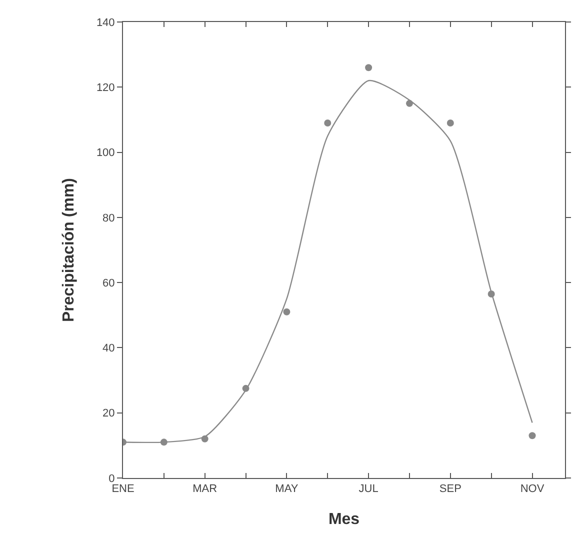  What do you see at coordinates (287, 489) in the screenshot?
I see `x-tick-label: MAY` at bounding box center [287, 489].